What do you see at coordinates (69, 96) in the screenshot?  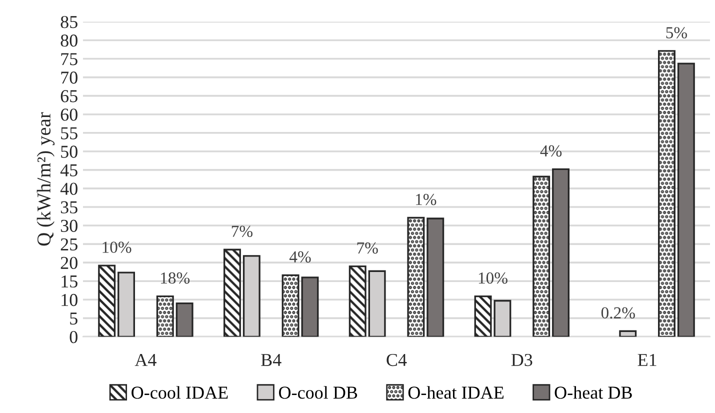 I see `y-tick-label: 65` at bounding box center [69, 96].